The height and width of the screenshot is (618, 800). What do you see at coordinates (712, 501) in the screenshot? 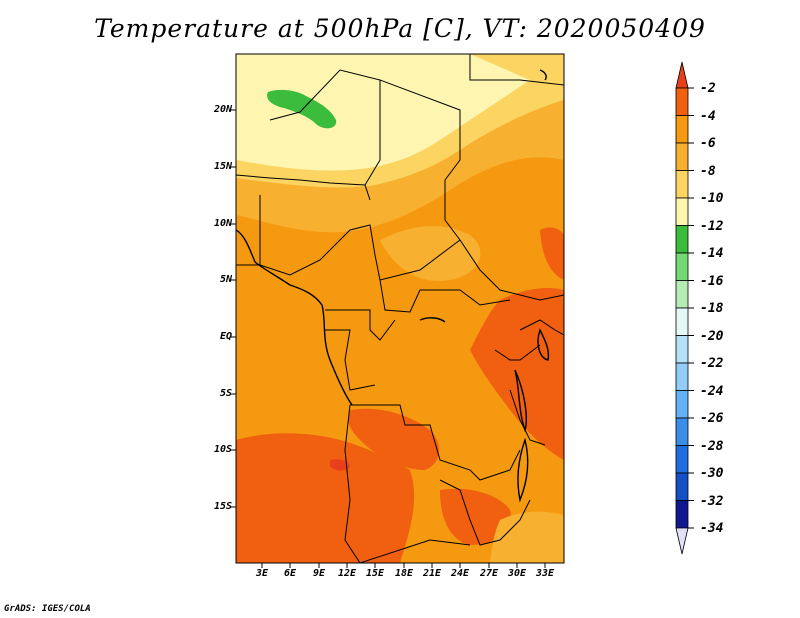
I see `colorbar-label: -32` at bounding box center [712, 501].